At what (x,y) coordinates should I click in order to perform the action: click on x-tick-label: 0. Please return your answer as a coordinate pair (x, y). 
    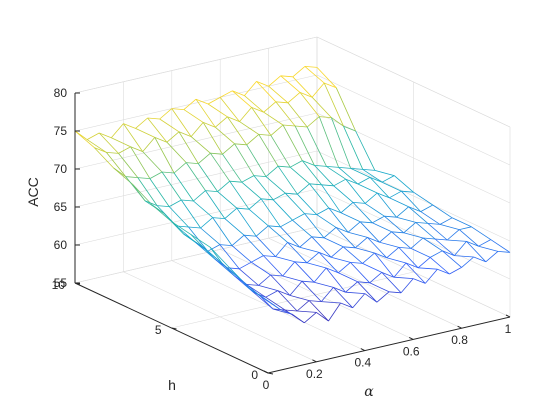
    Looking at the image, I should click on (266, 385).